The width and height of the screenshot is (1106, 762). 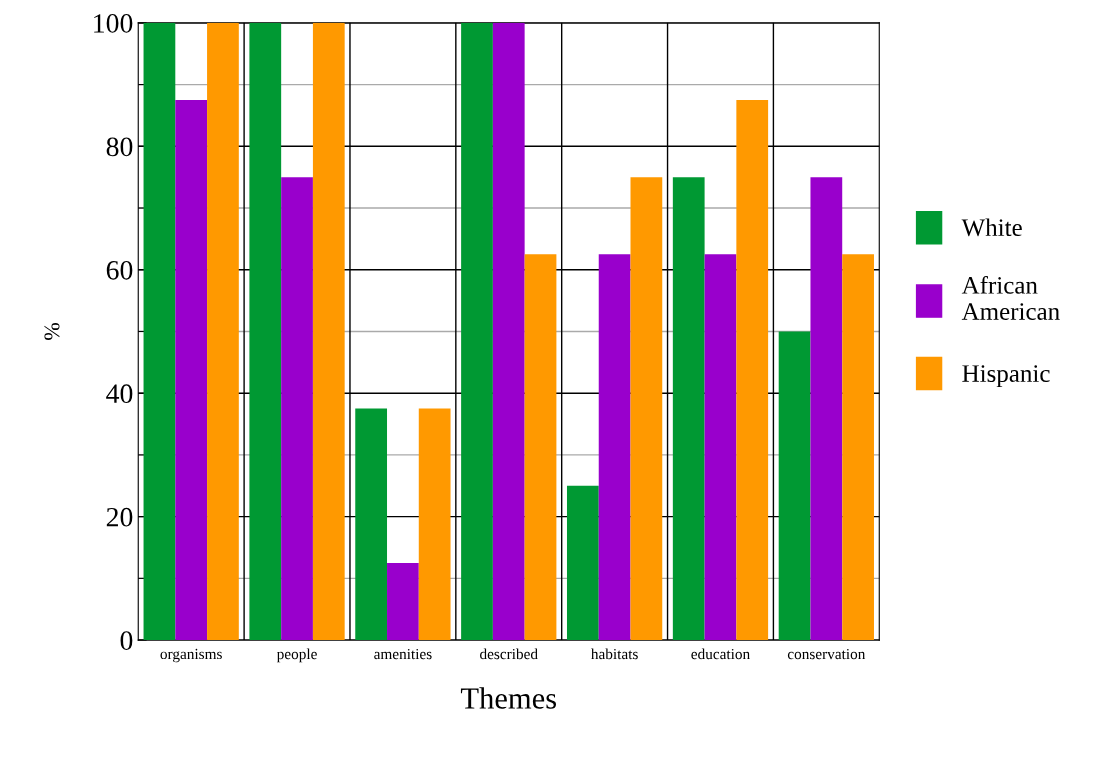 What do you see at coordinates (720, 654) in the screenshot?
I see `x-tick-label: education` at bounding box center [720, 654].